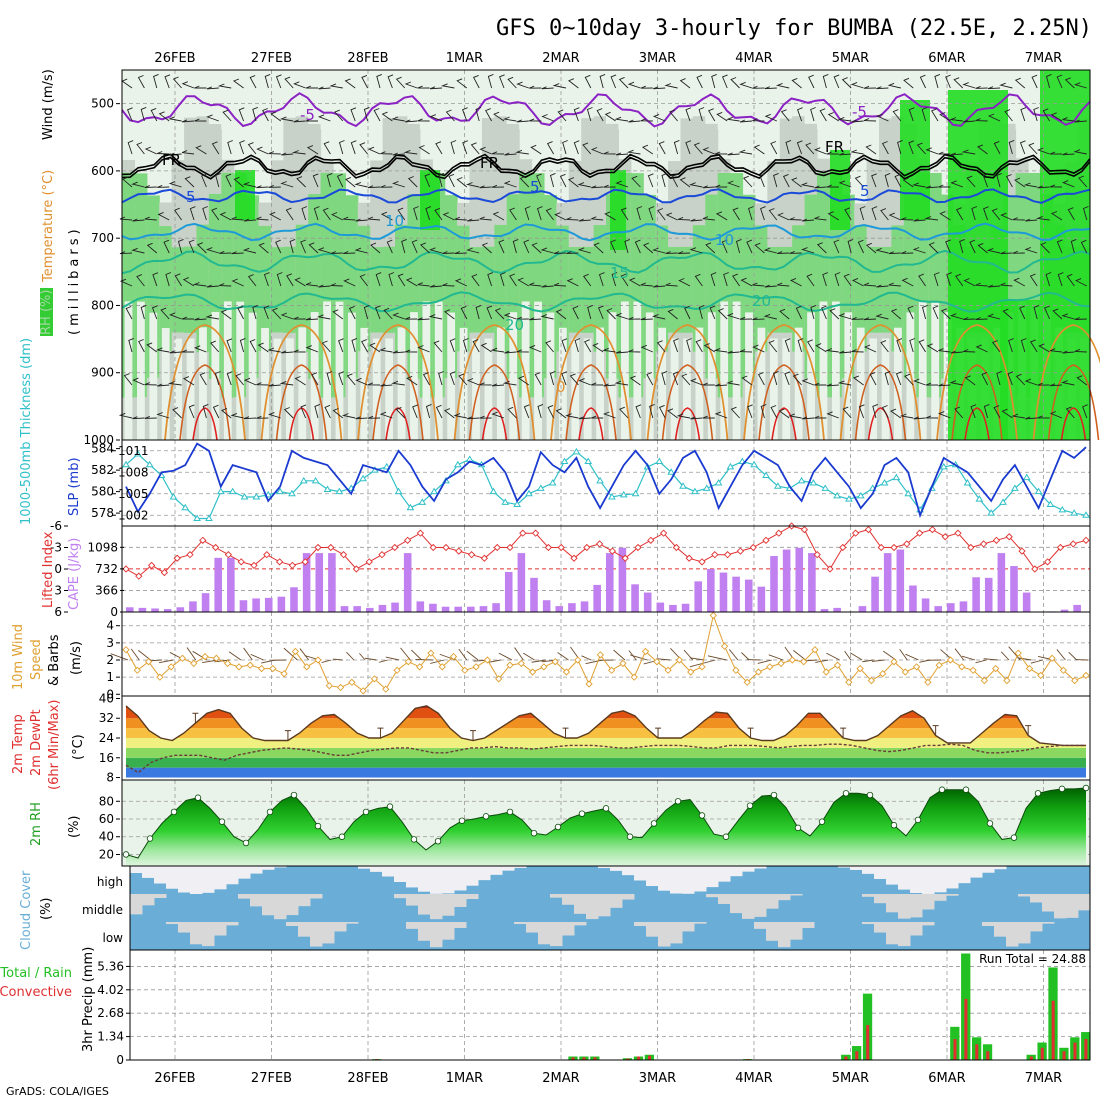 This screenshot has width=1100, height=1100. I want to click on temperature-contour-hot, so click(1073, 424).